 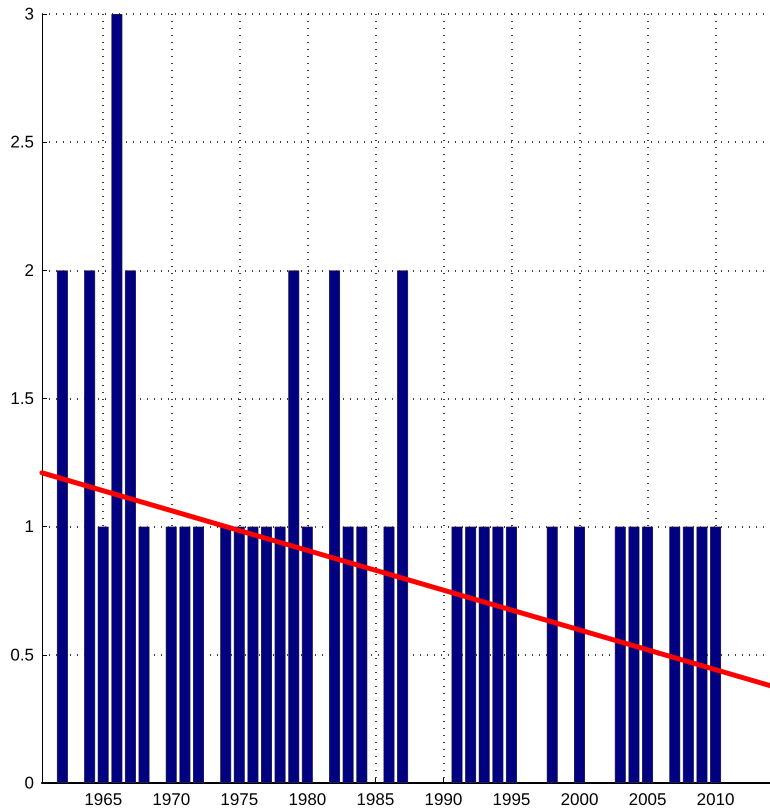 What do you see at coordinates (29, 783) in the screenshot?
I see `y-tick-label: 0` at bounding box center [29, 783].